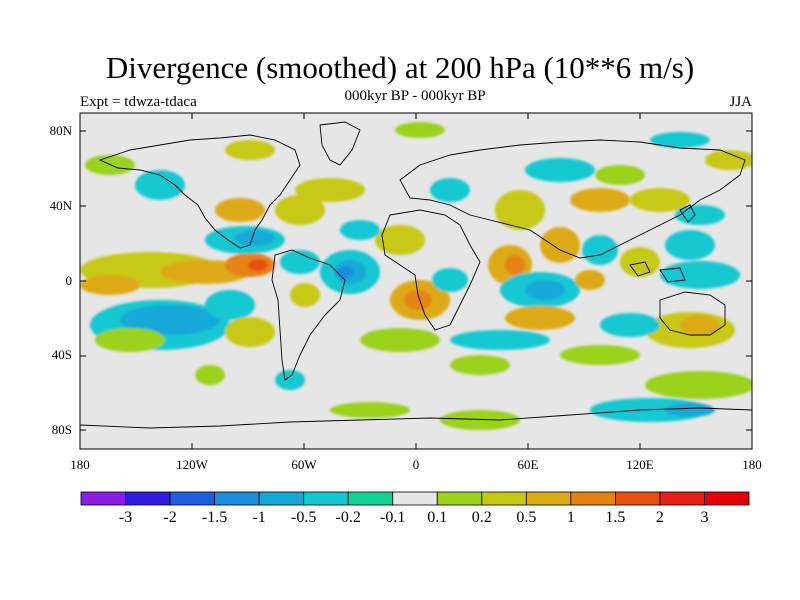 The height and width of the screenshot is (600, 800). I want to click on colorbar-label: 0.2, so click(481, 517).